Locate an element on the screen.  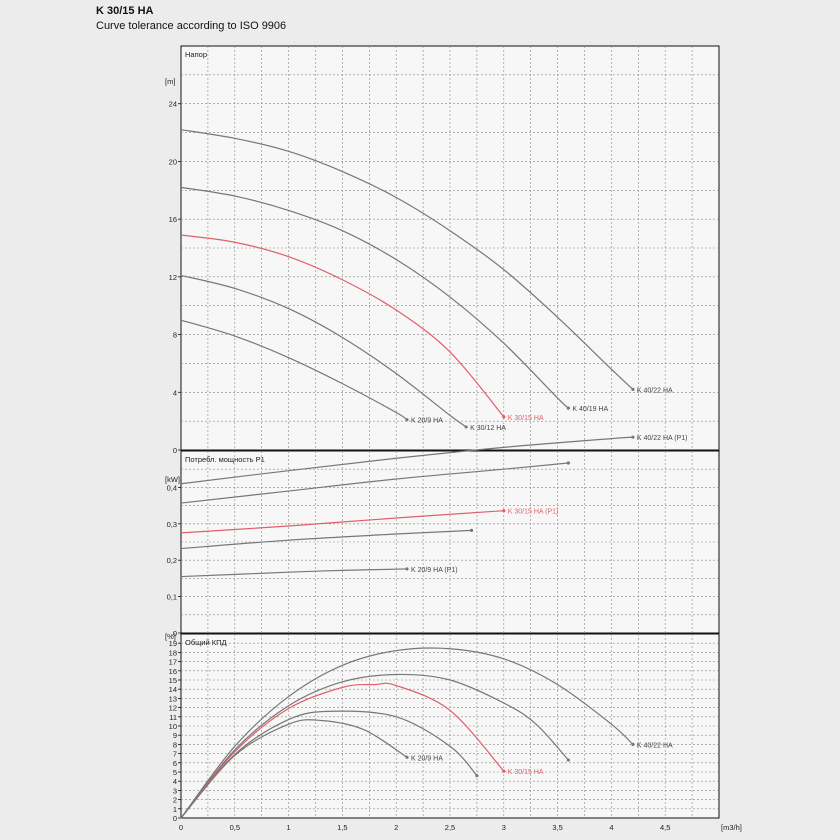
power-y-tick-label: 0,1 is located at coordinates (172, 597).